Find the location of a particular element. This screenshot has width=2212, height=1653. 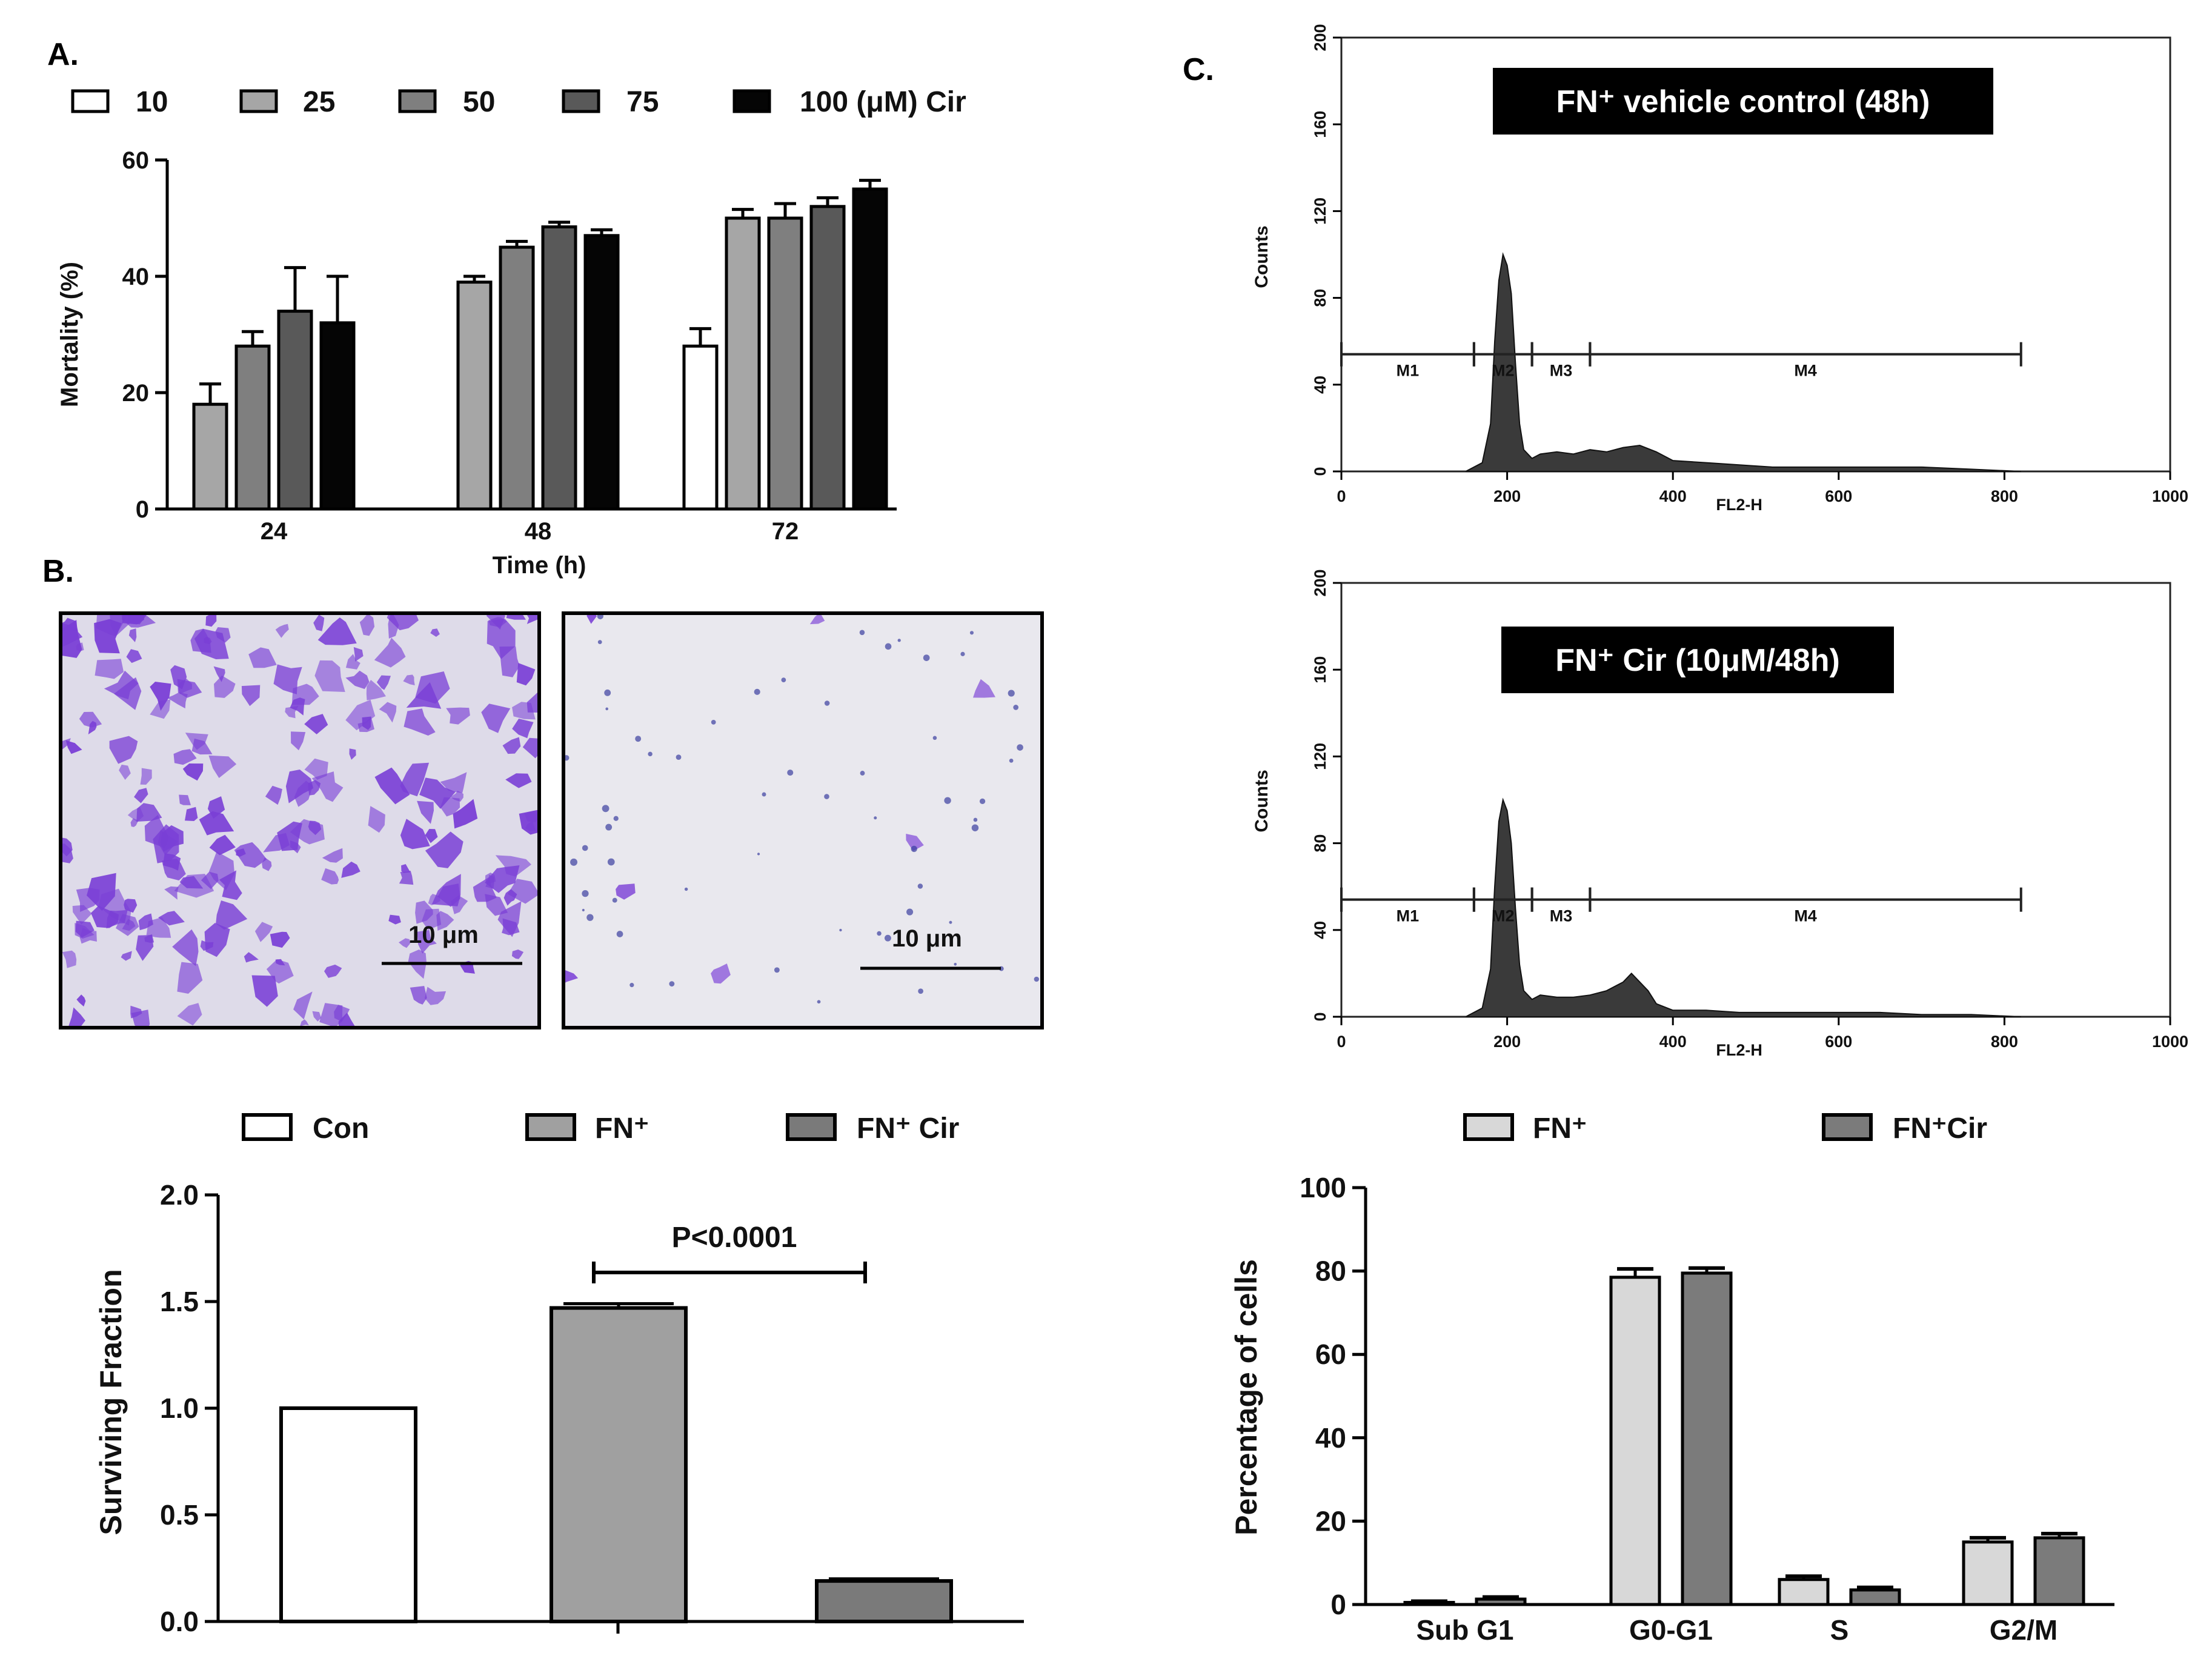

legend-swatch-fn is located at coordinates (1489, 1127).